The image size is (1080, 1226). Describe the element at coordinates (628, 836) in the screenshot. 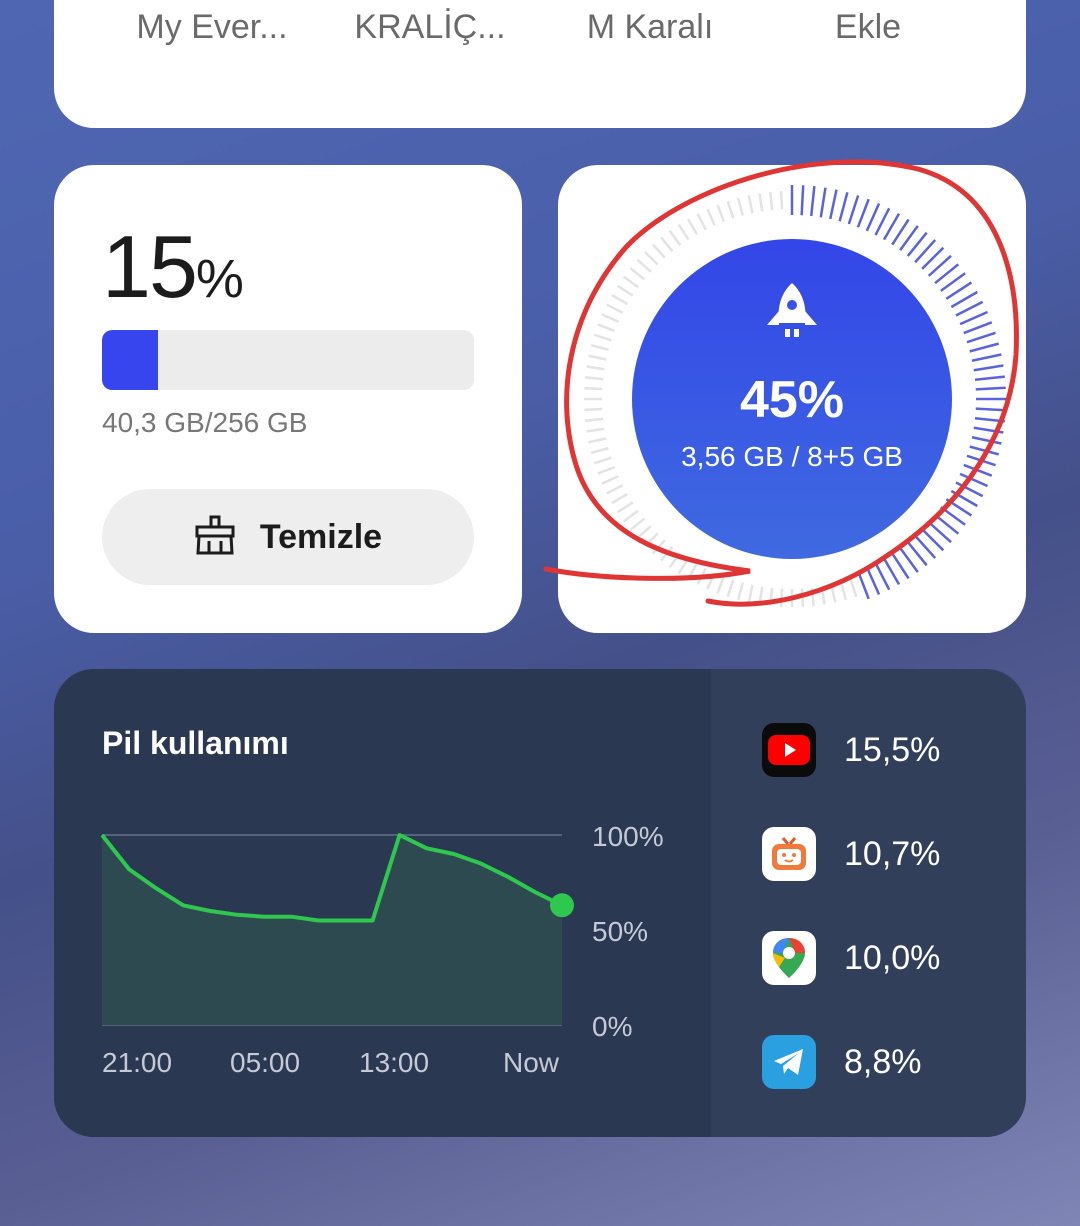

I see `y-tick-label: 100%` at that location.